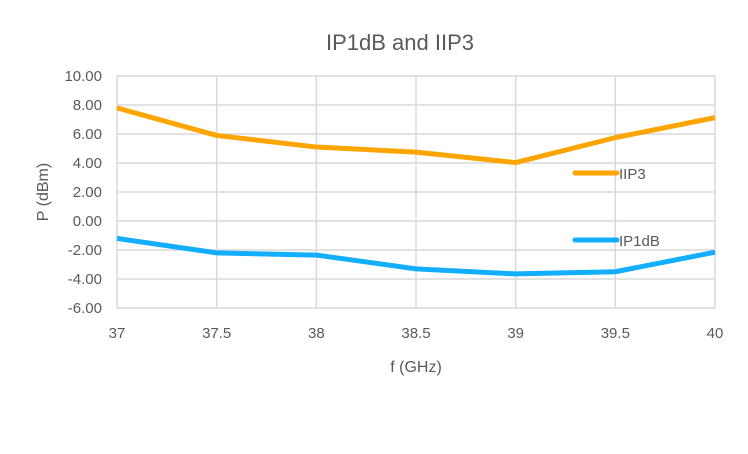 This screenshot has height=454, width=748. Describe the element at coordinates (632, 174) in the screenshot. I see `legend-label: IIP3` at that location.